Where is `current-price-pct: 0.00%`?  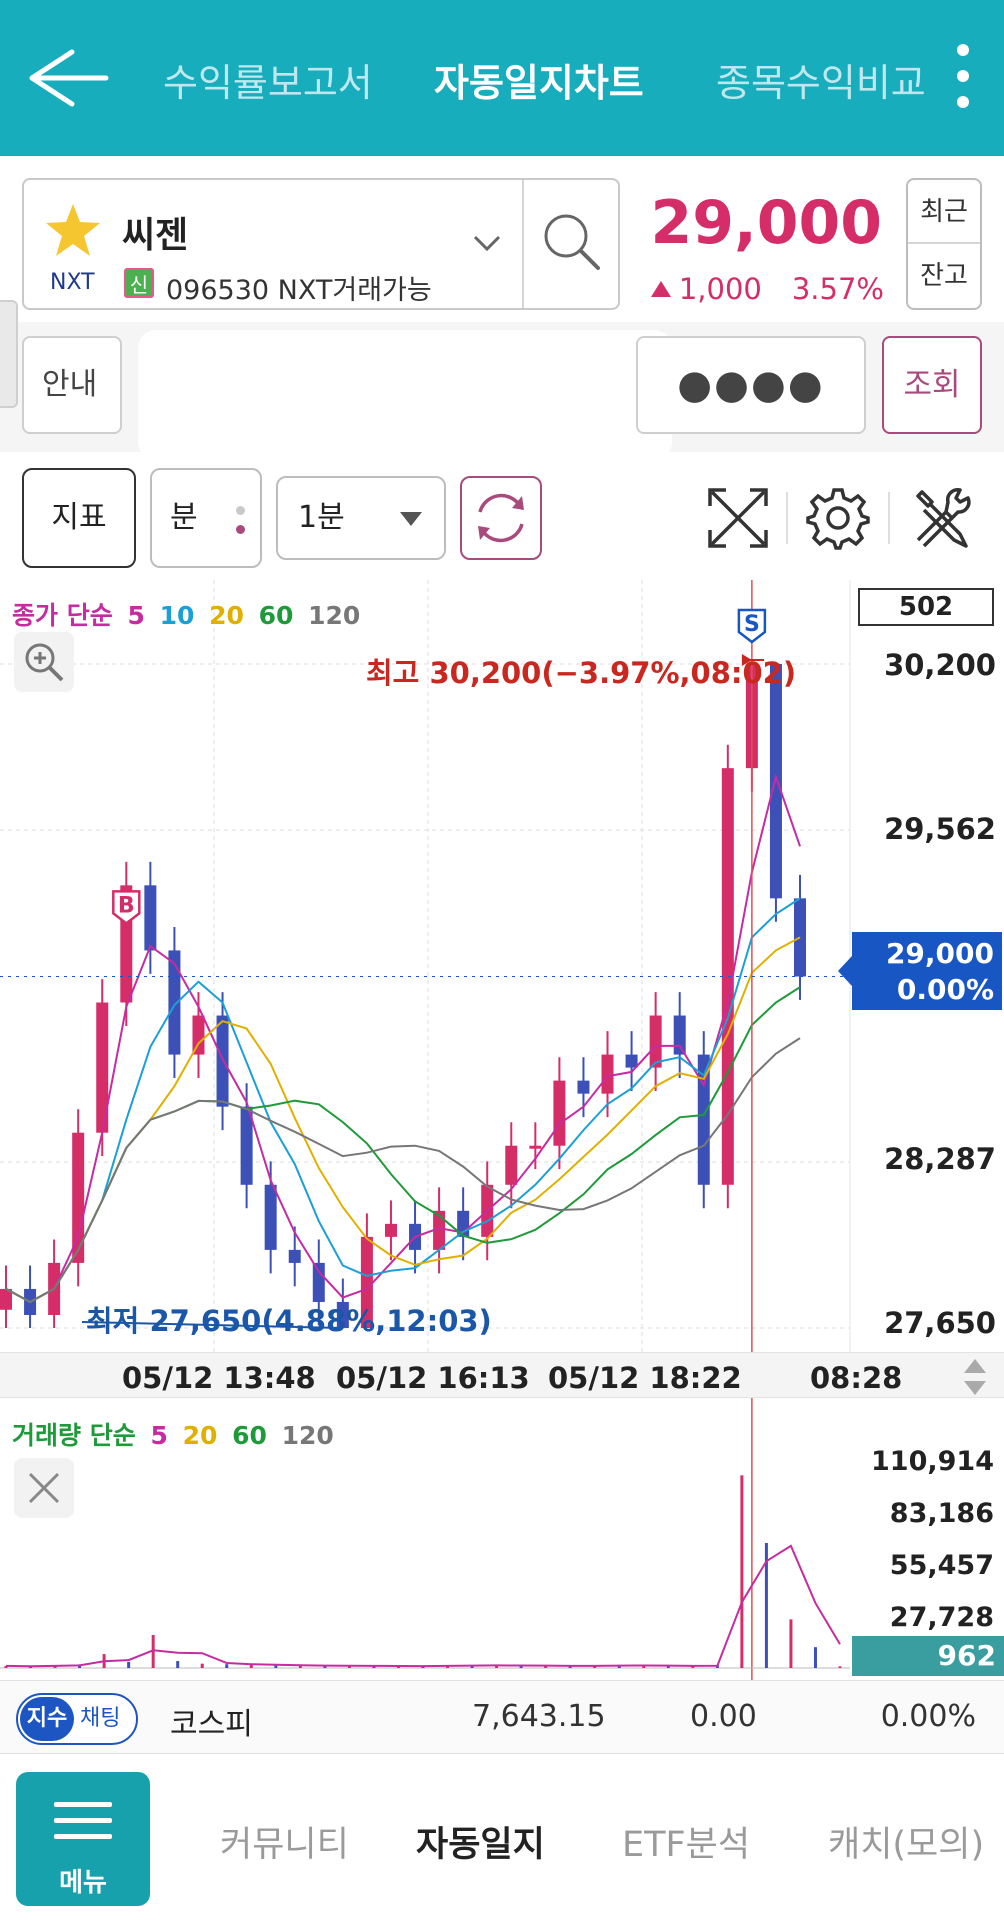
current-price-pct: 0.00% is located at coordinates (945, 989).